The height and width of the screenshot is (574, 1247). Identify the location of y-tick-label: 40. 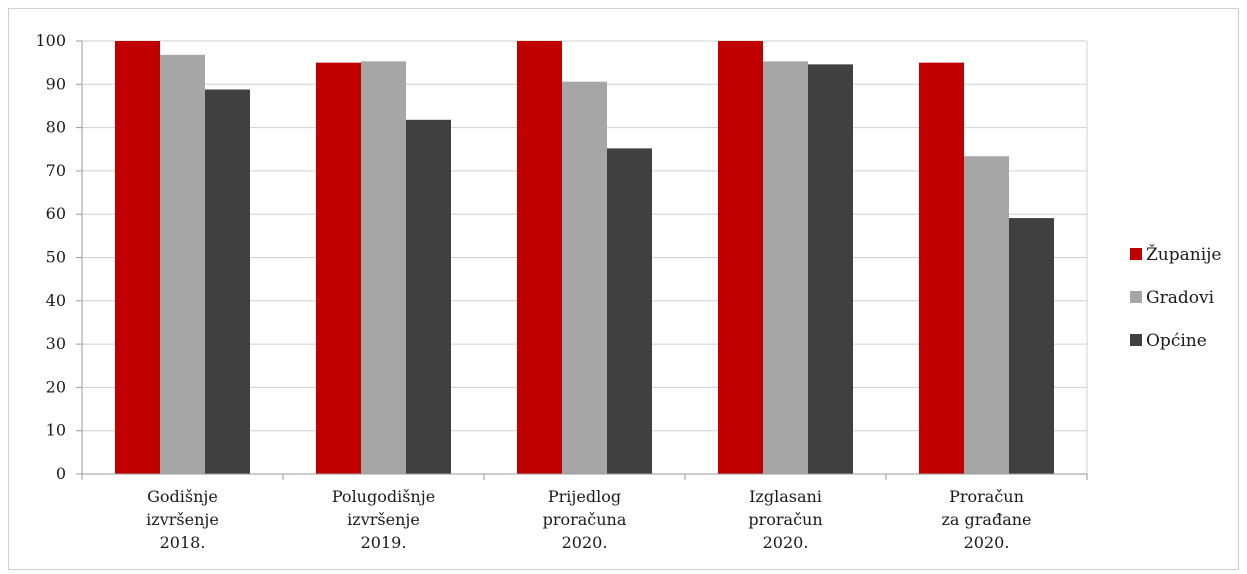
(56, 300).